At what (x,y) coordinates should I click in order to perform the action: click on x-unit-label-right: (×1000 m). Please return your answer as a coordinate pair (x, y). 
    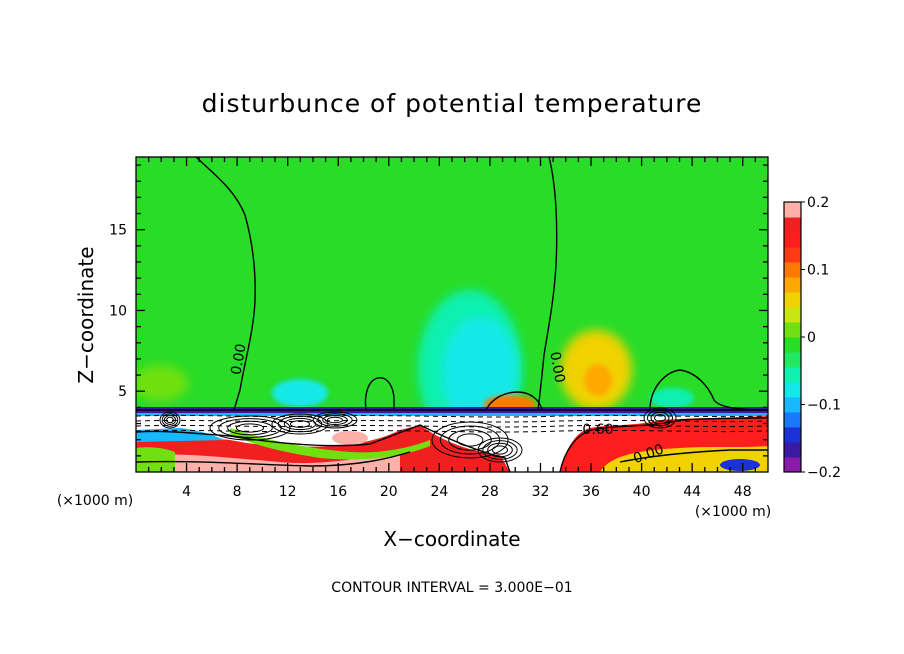
    Looking at the image, I should click on (733, 512).